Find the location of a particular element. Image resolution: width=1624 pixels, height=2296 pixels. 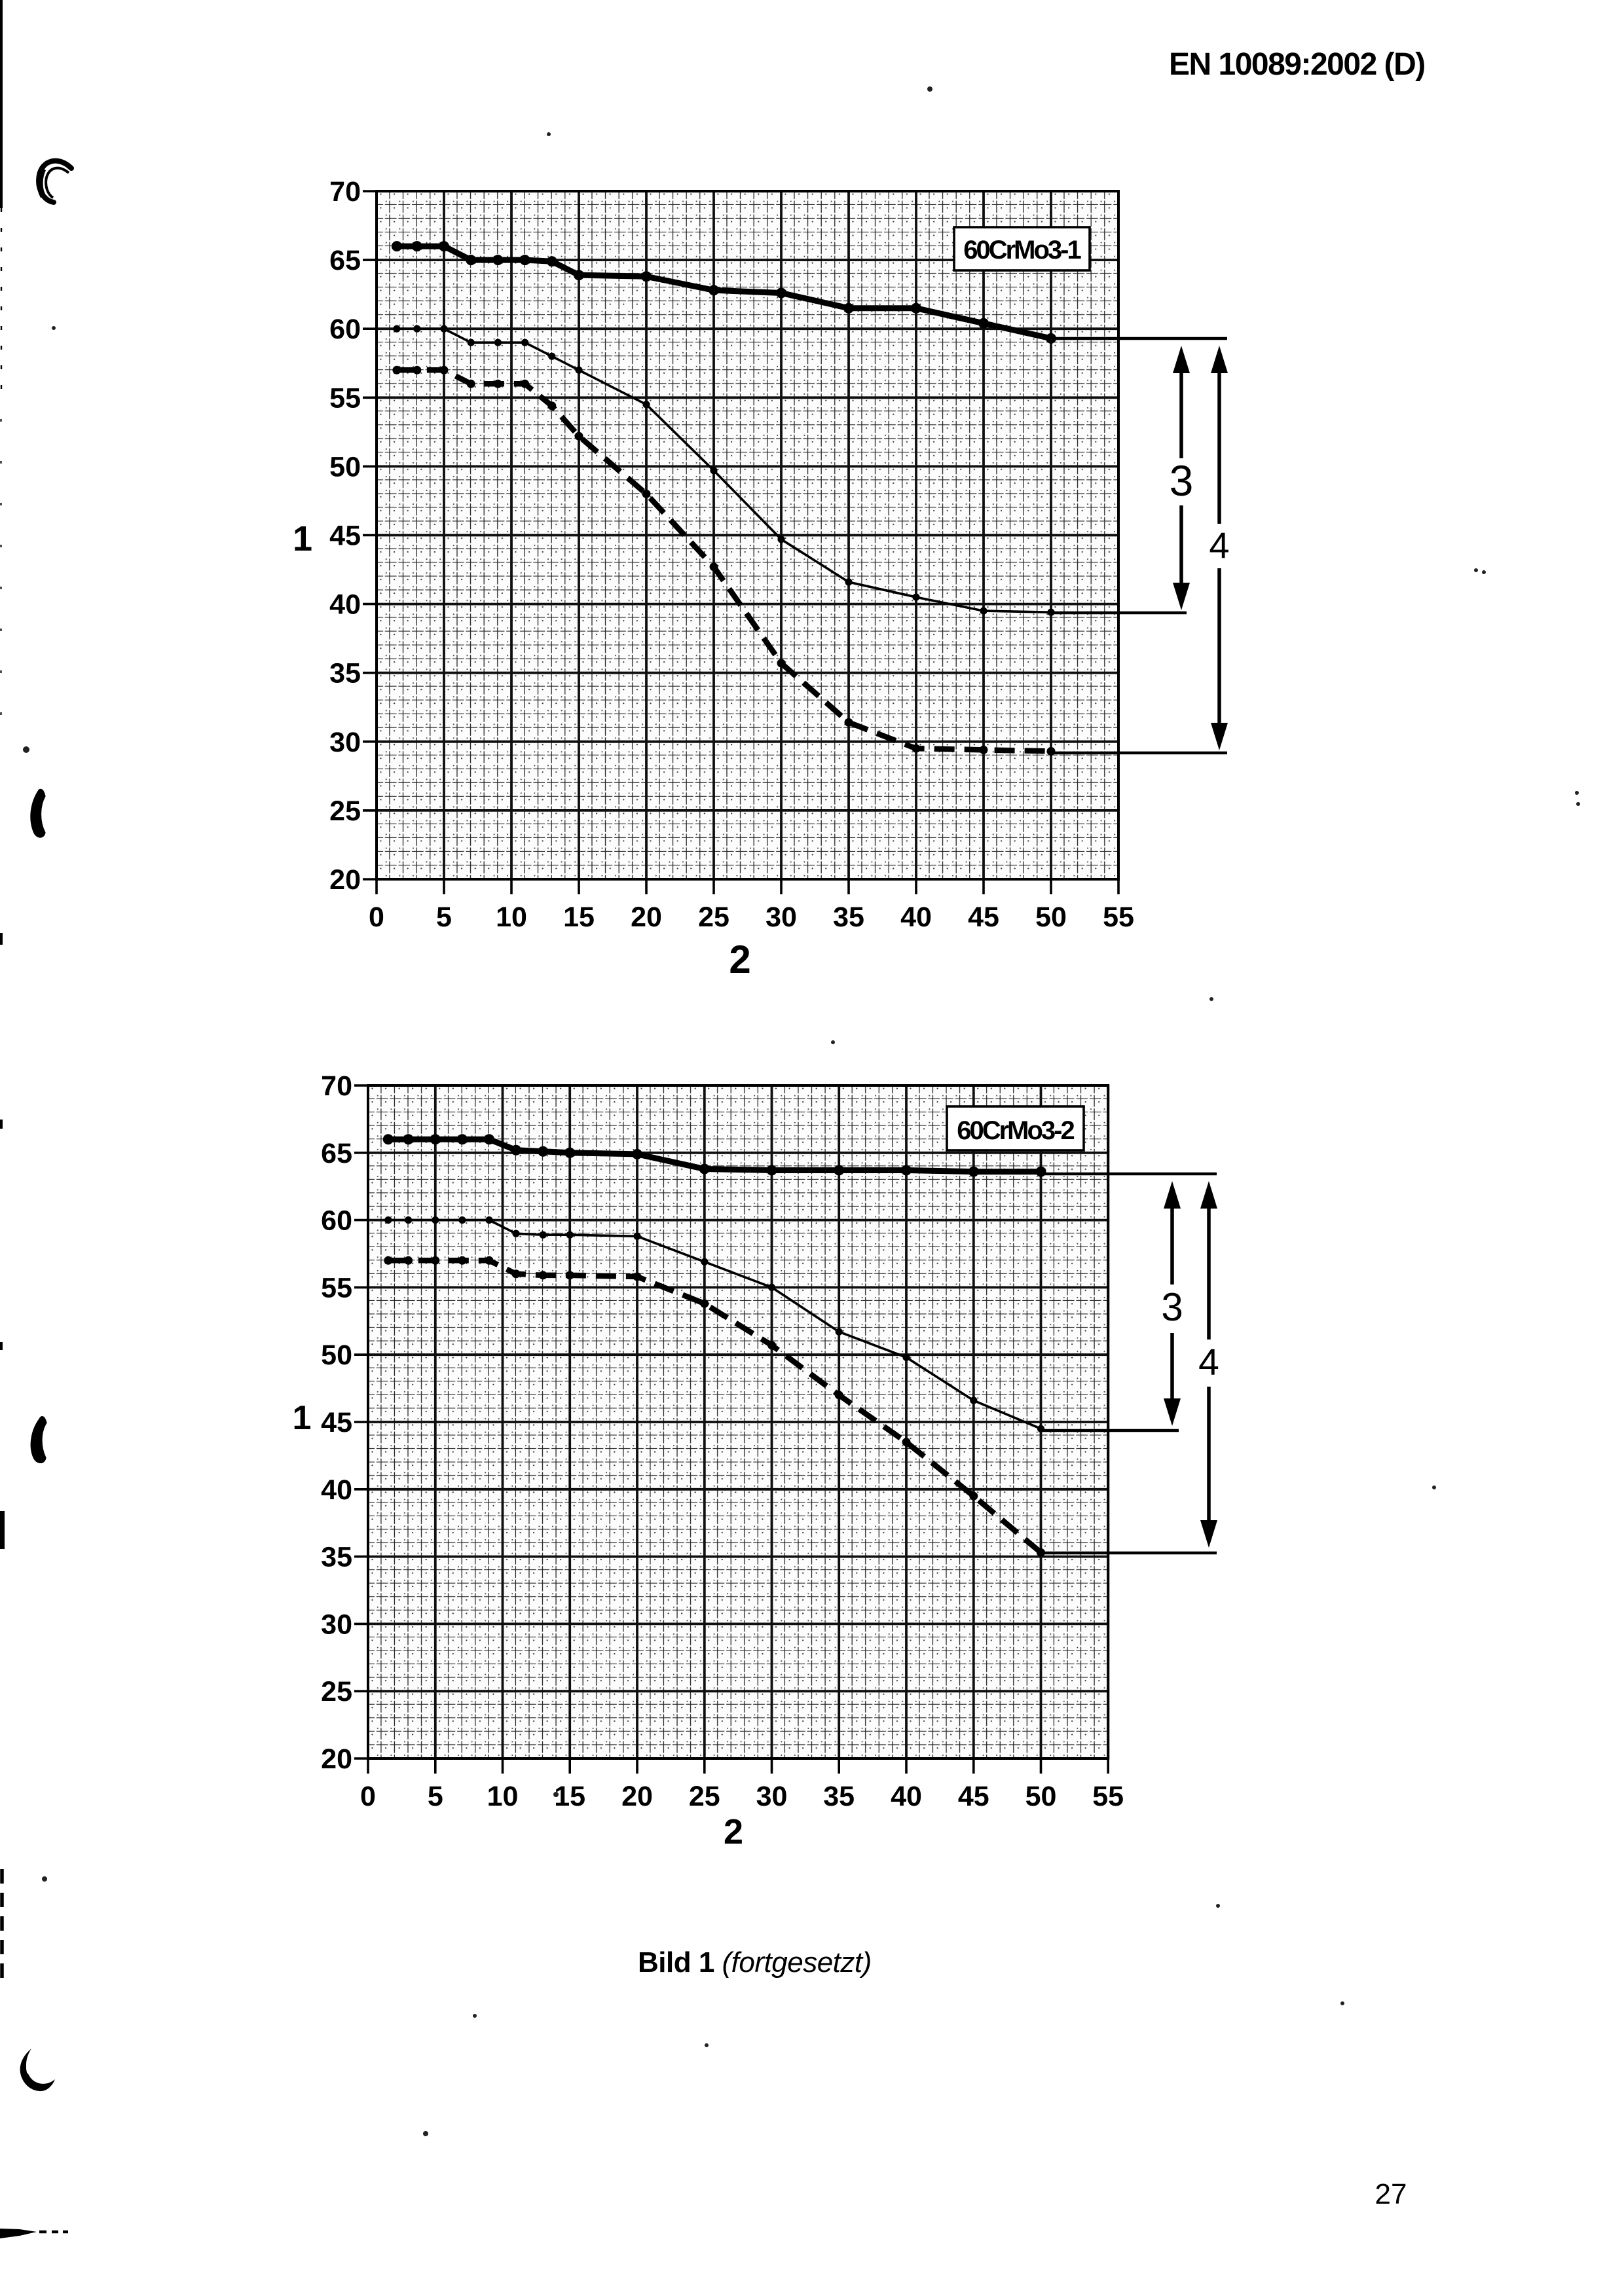

svg-text: EN 10089:2002 (D) is located at coordinates (1297, 64).